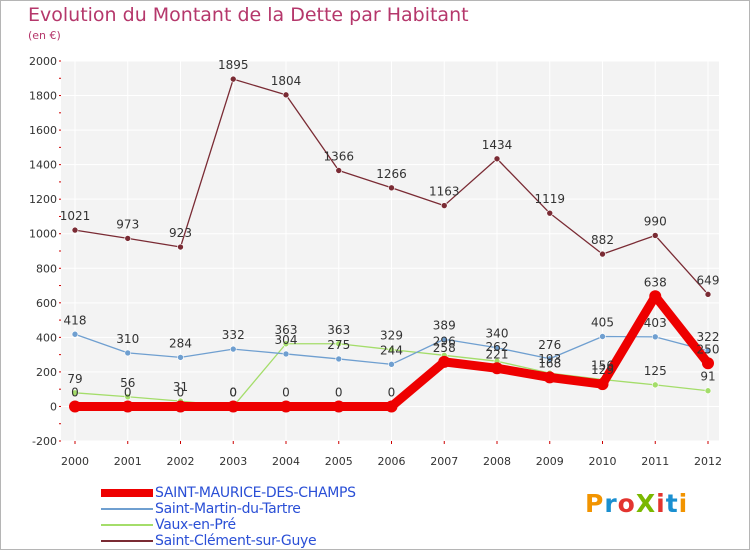 Image resolution: width=750 pixels, height=550 pixels. Describe the element at coordinates (497, 354) in the screenshot. I see `data-label: 221` at that location.